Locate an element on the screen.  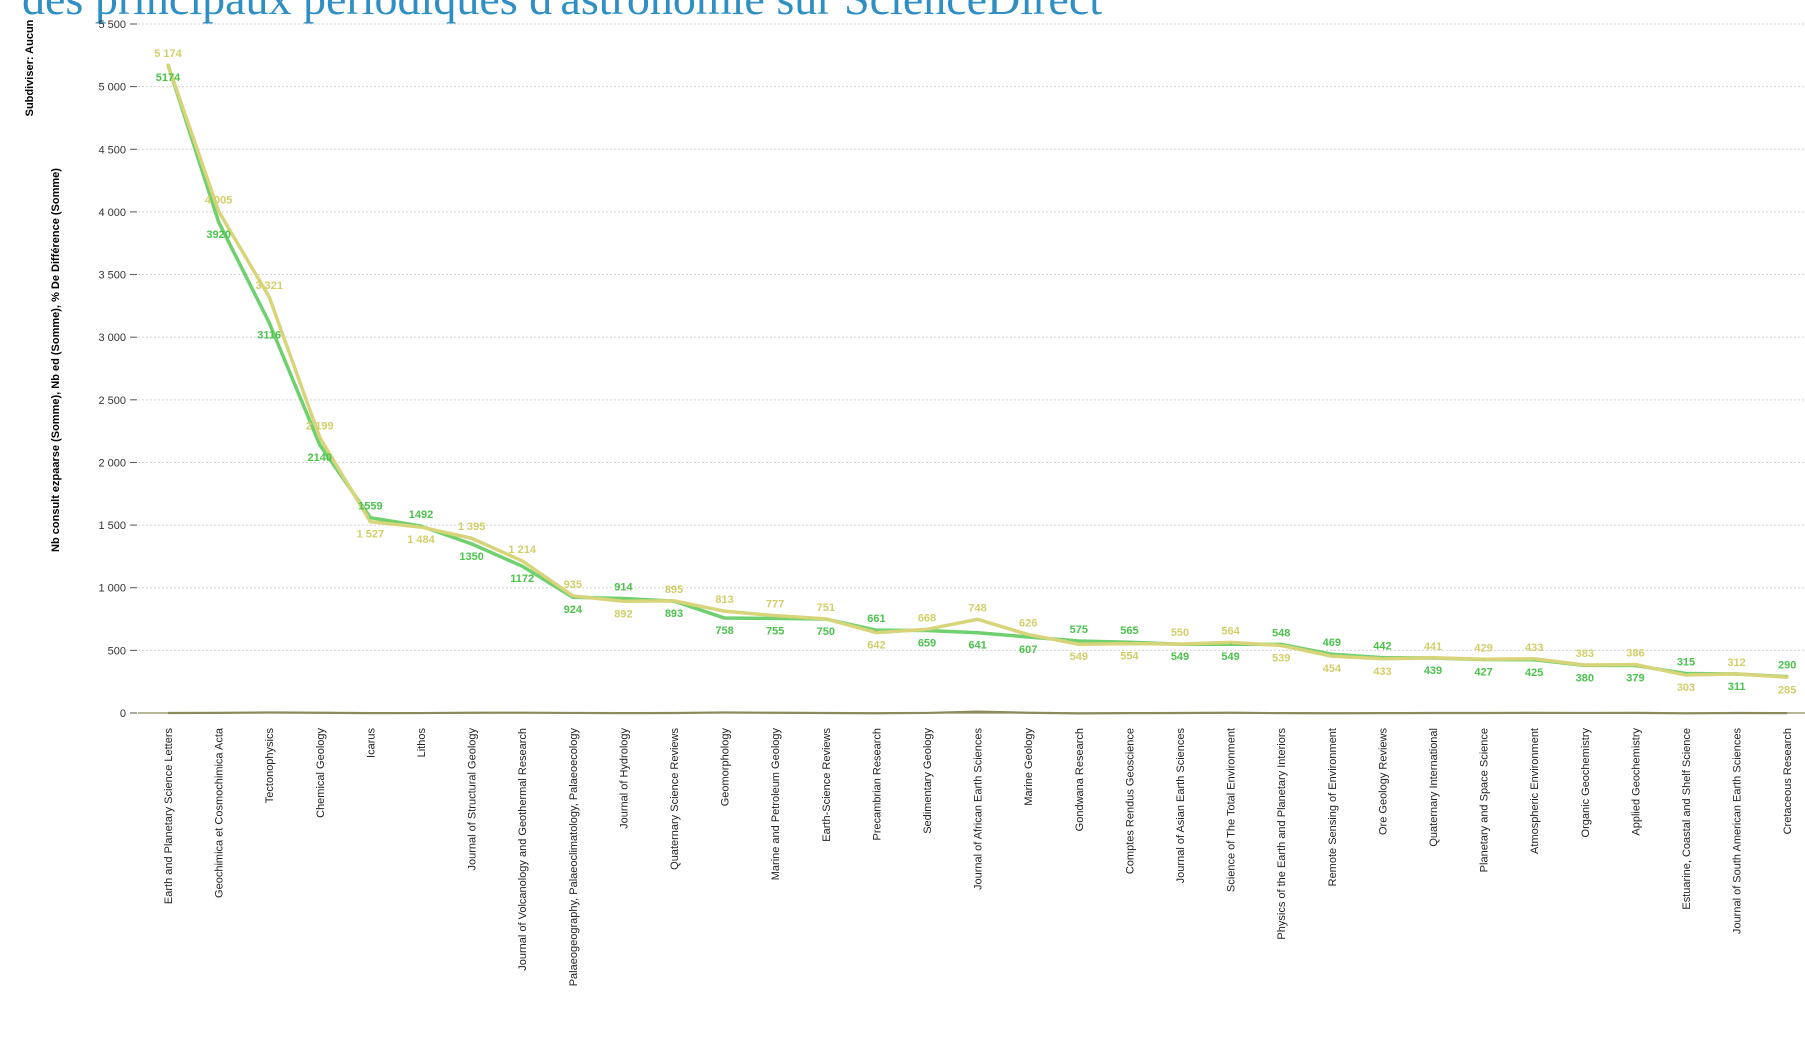
data-label-ed: 895 is located at coordinates (674, 590).